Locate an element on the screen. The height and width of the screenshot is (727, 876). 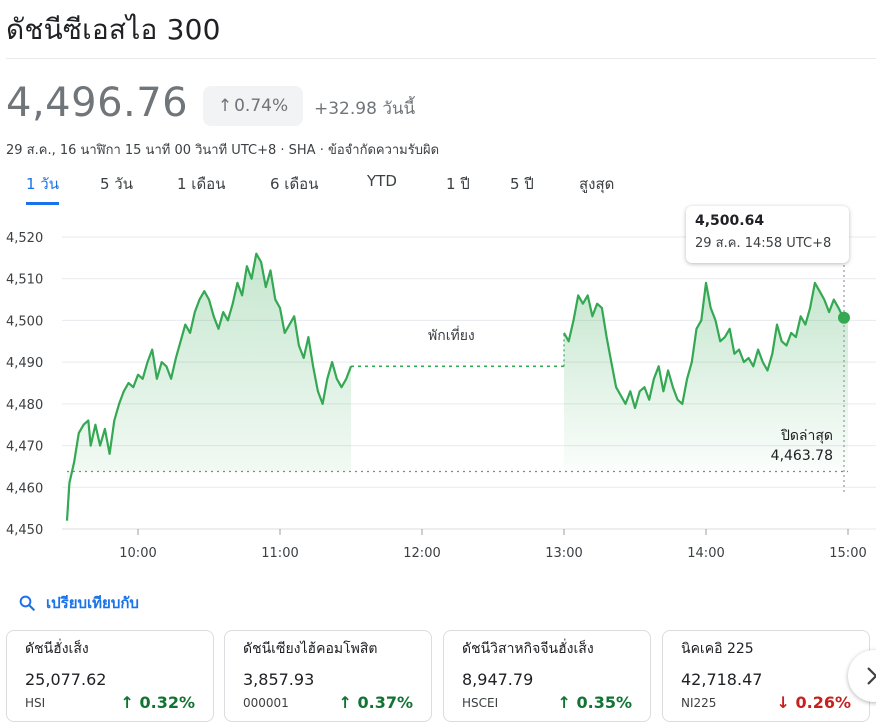
y-tick-label: 4,510 is located at coordinates (24, 280).